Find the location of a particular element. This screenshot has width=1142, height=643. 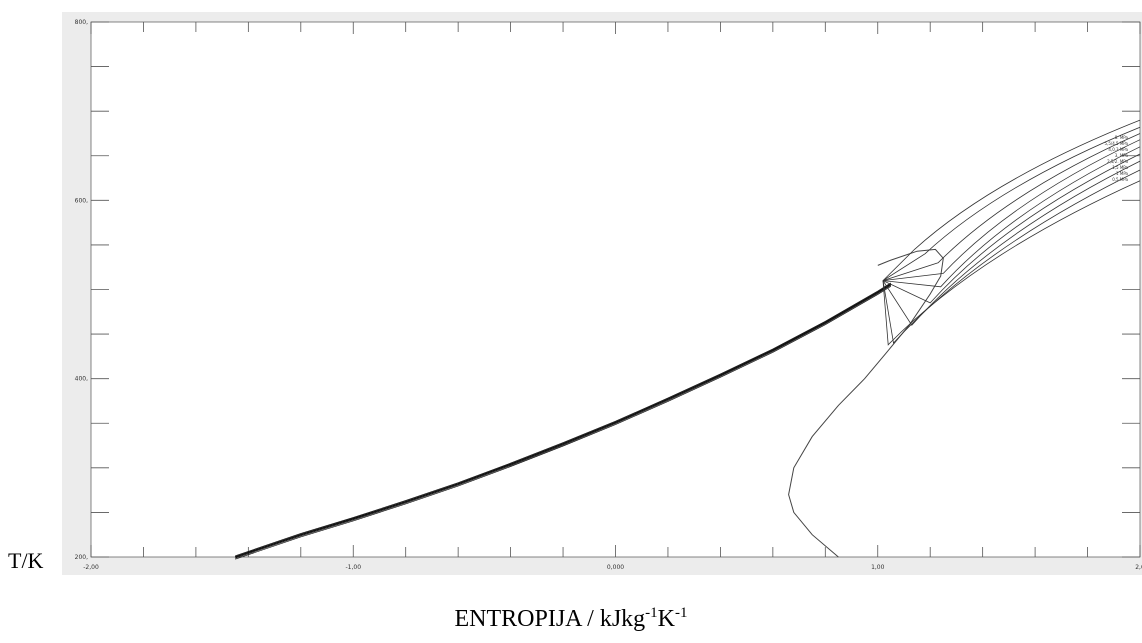

x-axis-title-main: ENTROPIJA / kJkg is located at coordinates (550, 619).